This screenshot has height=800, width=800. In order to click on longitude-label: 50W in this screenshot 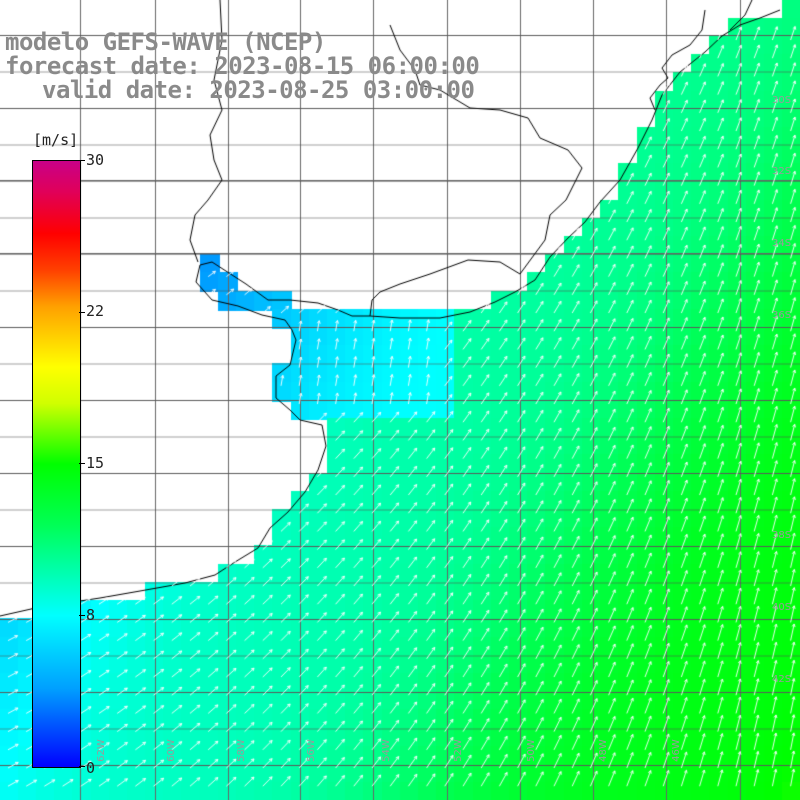, I will do `click(531, 750)`.